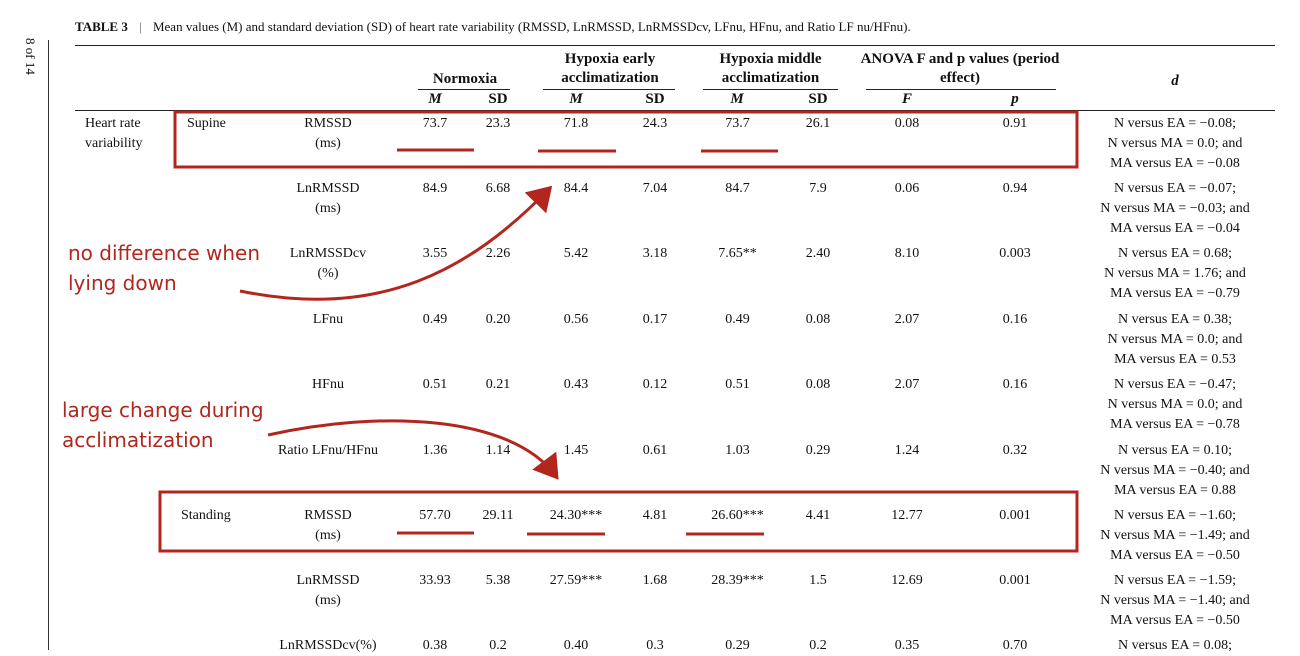  What do you see at coordinates (655, 123) in the screenshot?
I see `cell-eSD: 24.3` at bounding box center [655, 123].